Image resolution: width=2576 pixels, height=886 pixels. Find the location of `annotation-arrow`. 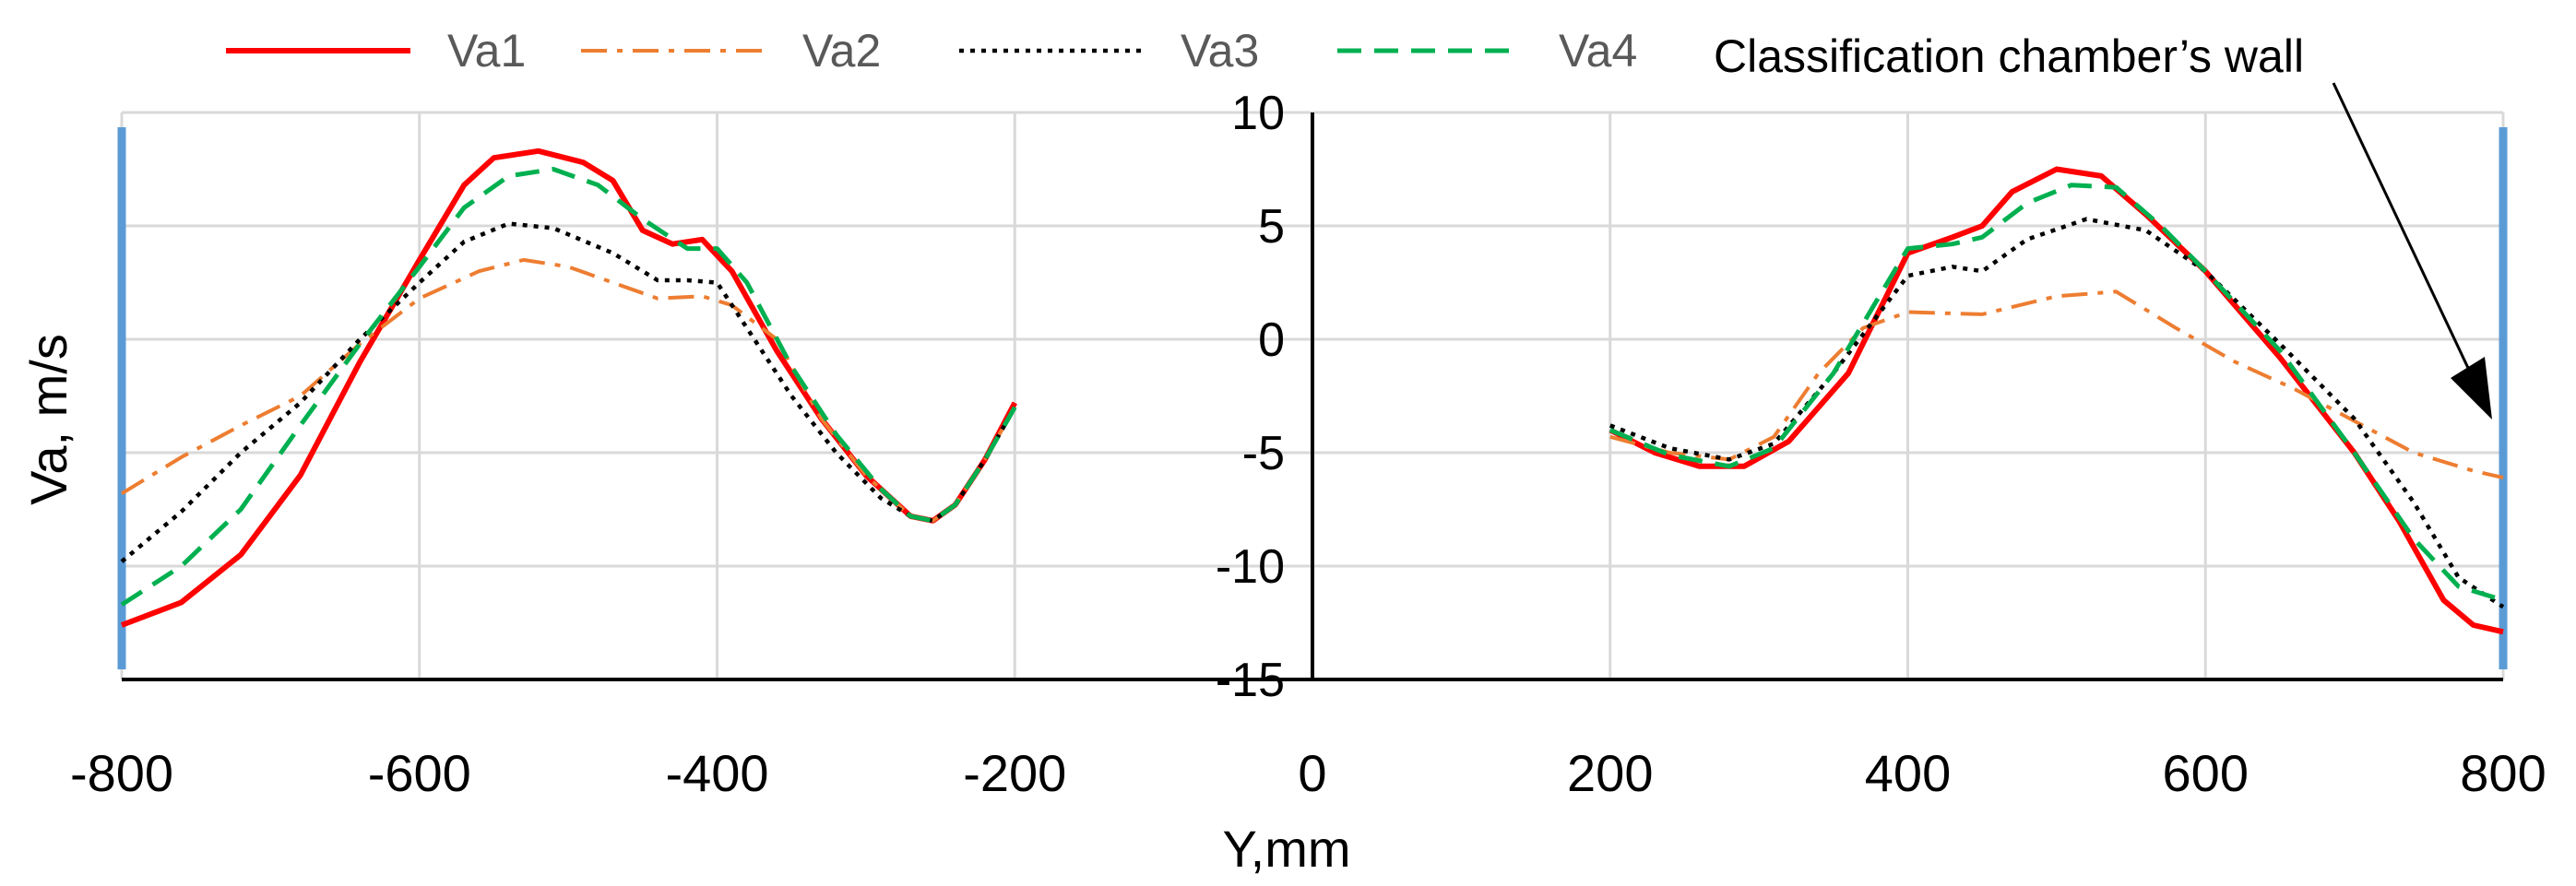

annotation-arrow is located at coordinates (2412, 250).